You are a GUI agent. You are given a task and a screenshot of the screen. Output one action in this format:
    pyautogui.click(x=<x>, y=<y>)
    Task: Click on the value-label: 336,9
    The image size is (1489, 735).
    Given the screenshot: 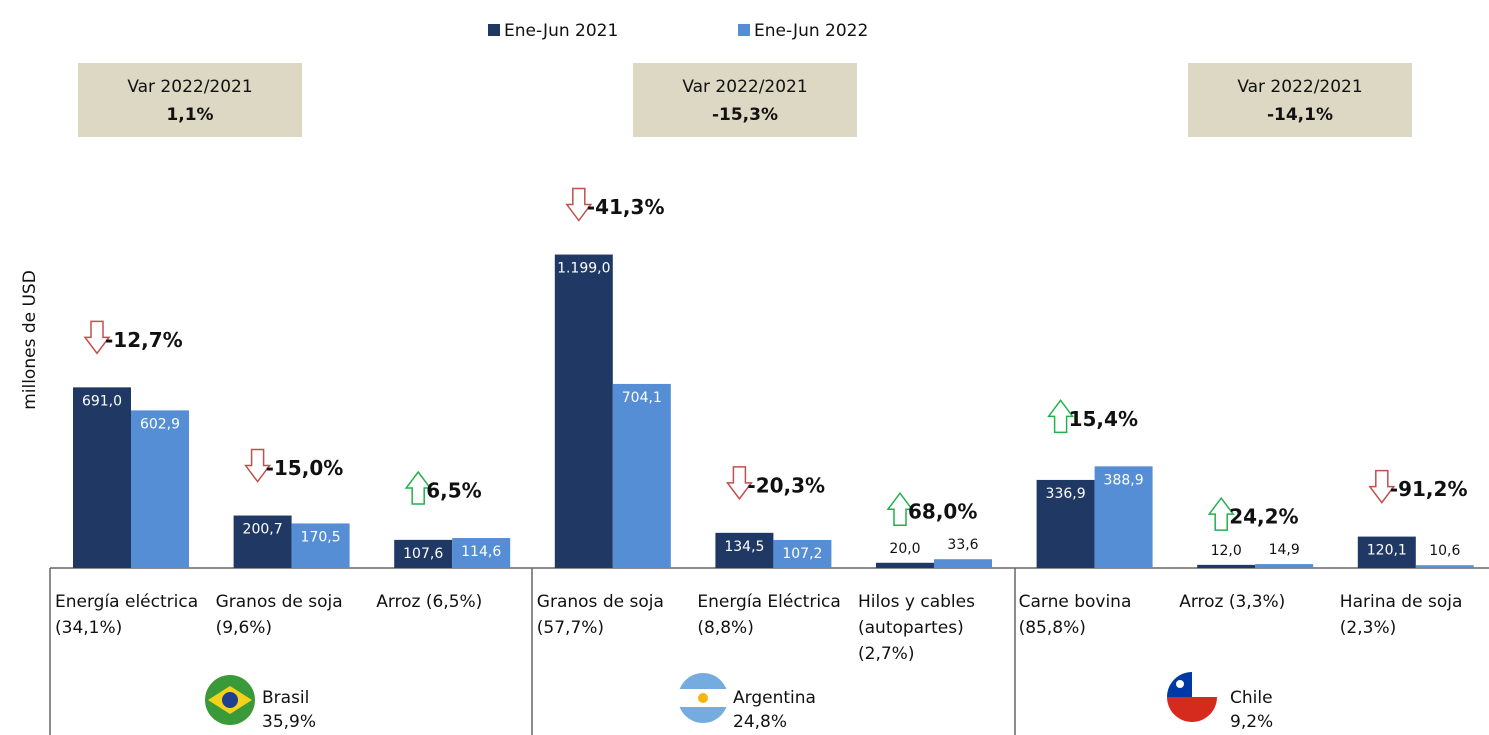 What is the action you would take?
    pyautogui.click(x=1066, y=494)
    